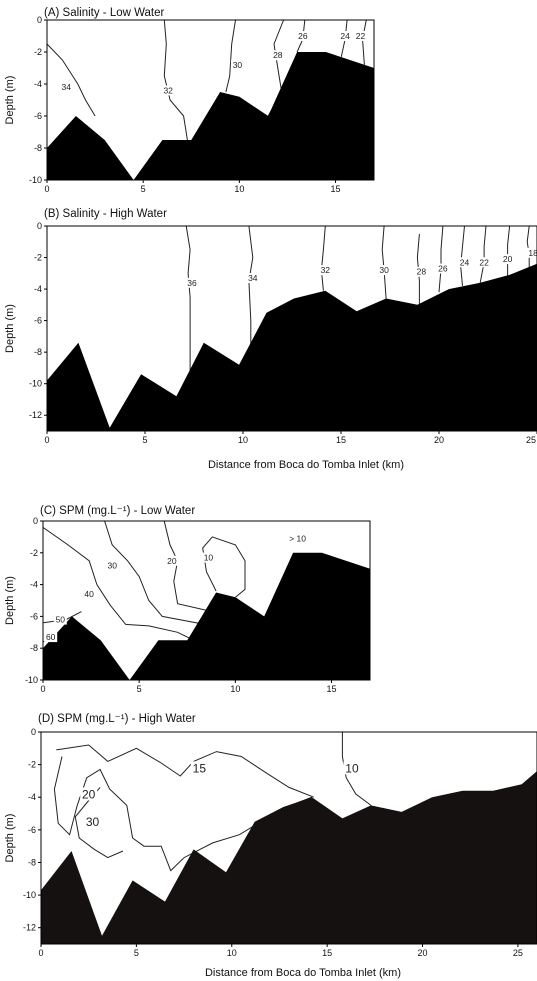 The width and height of the screenshot is (537, 981). What do you see at coordinates (326, 270) in the screenshot?
I see `contour-label: 32` at bounding box center [326, 270].